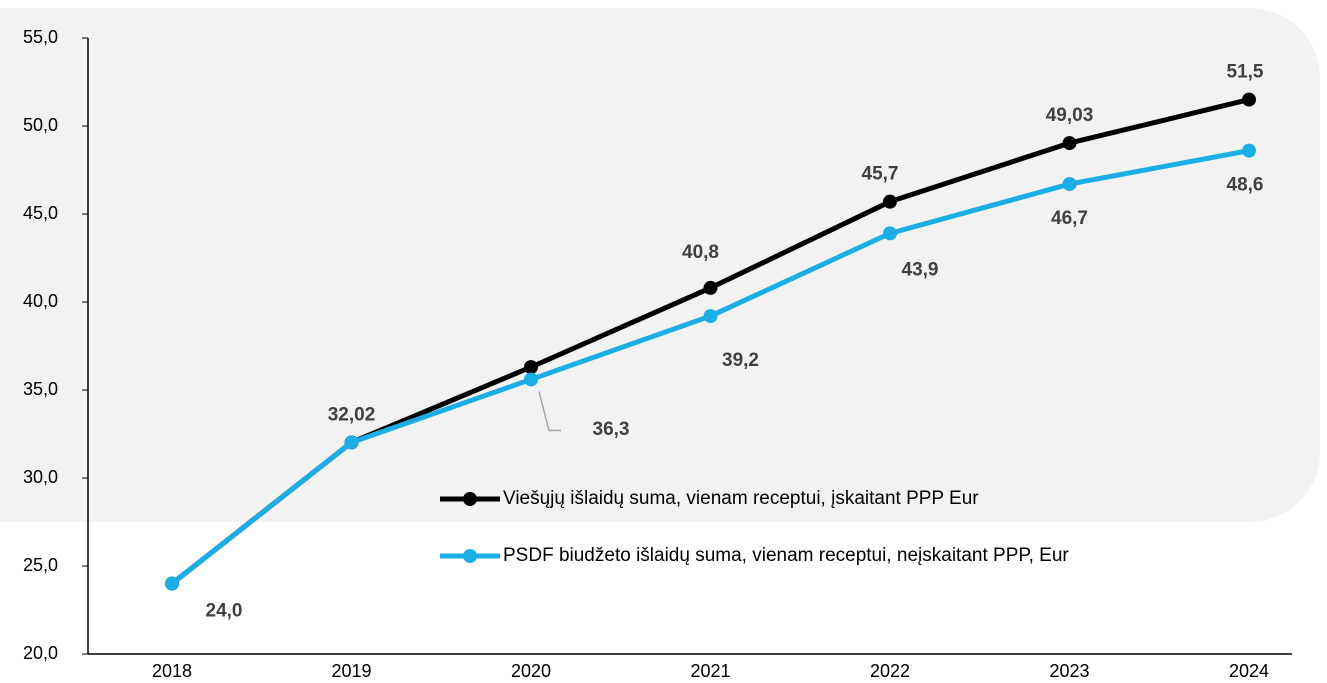 This screenshot has width=1327, height=683. Describe the element at coordinates (710, 671) in the screenshot. I see `x-tick-label: 2021` at that location.